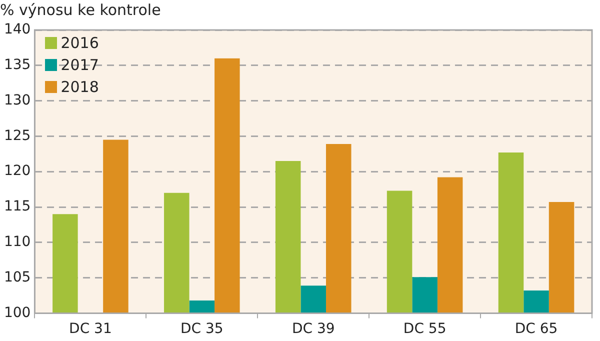  What do you see at coordinates (17, 136) in the screenshot?
I see `y-tick-label: 125` at bounding box center [17, 136].